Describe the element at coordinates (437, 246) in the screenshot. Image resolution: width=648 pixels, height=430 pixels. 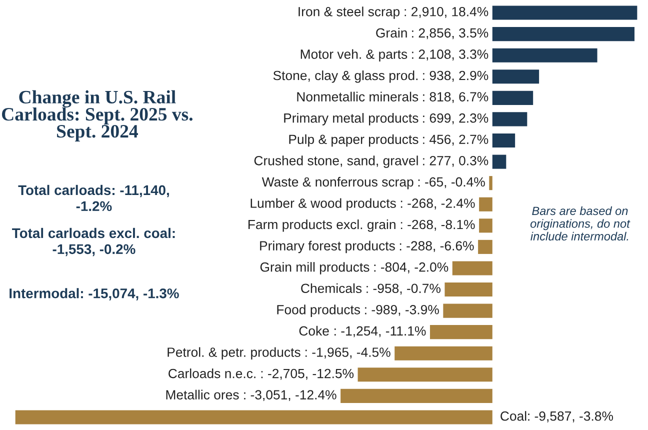
I see `data-label: : -288, -6.6%` at that location.